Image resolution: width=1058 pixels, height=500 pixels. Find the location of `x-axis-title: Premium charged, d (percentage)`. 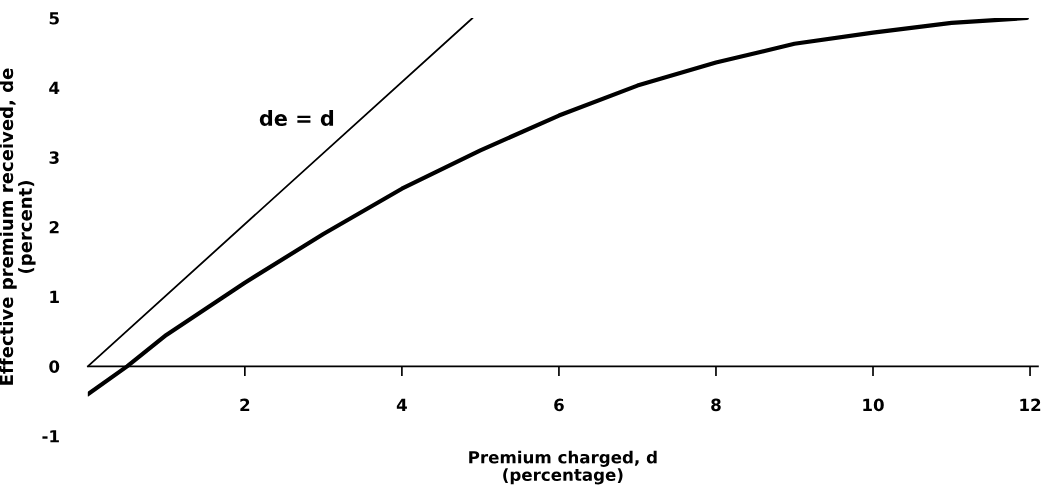

x-axis-title: Premium charged, d (percentage) is located at coordinates (563, 467).